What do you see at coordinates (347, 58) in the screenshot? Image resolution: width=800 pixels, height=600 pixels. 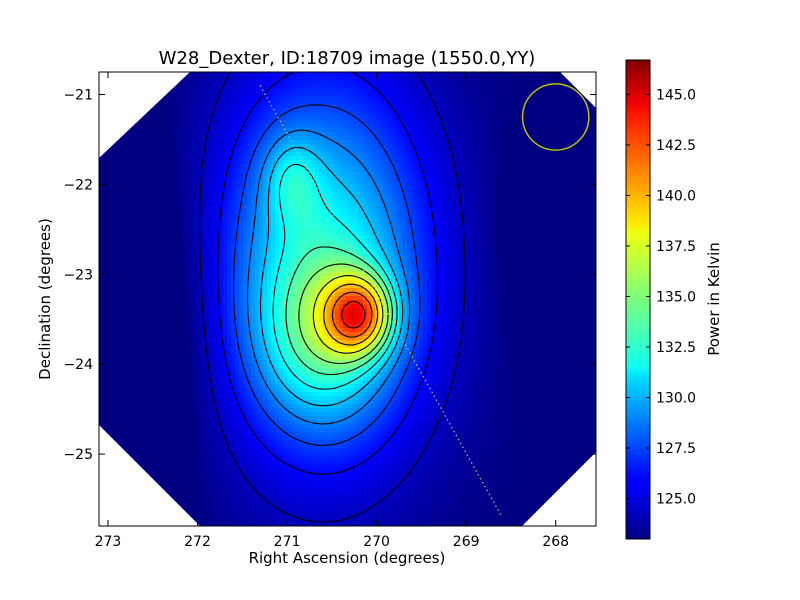 I see `chart-title: W28_Dexter, ID:18709 image (1550.0,YY)` at bounding box center [347, 58].